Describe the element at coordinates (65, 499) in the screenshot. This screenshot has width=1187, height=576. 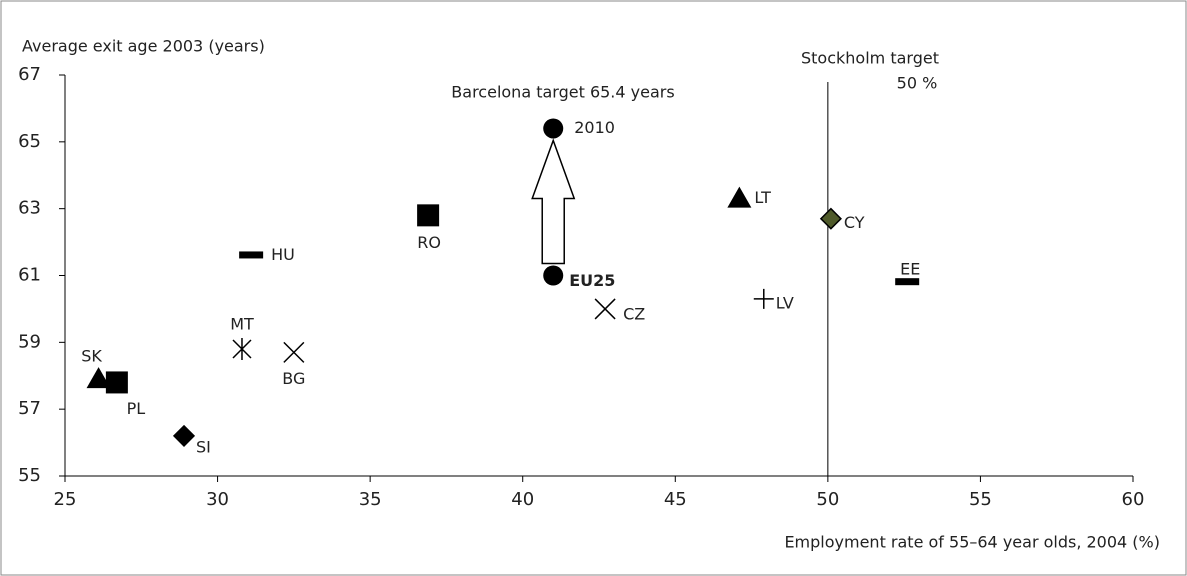
I see `x-tick-label: 25` at that location.